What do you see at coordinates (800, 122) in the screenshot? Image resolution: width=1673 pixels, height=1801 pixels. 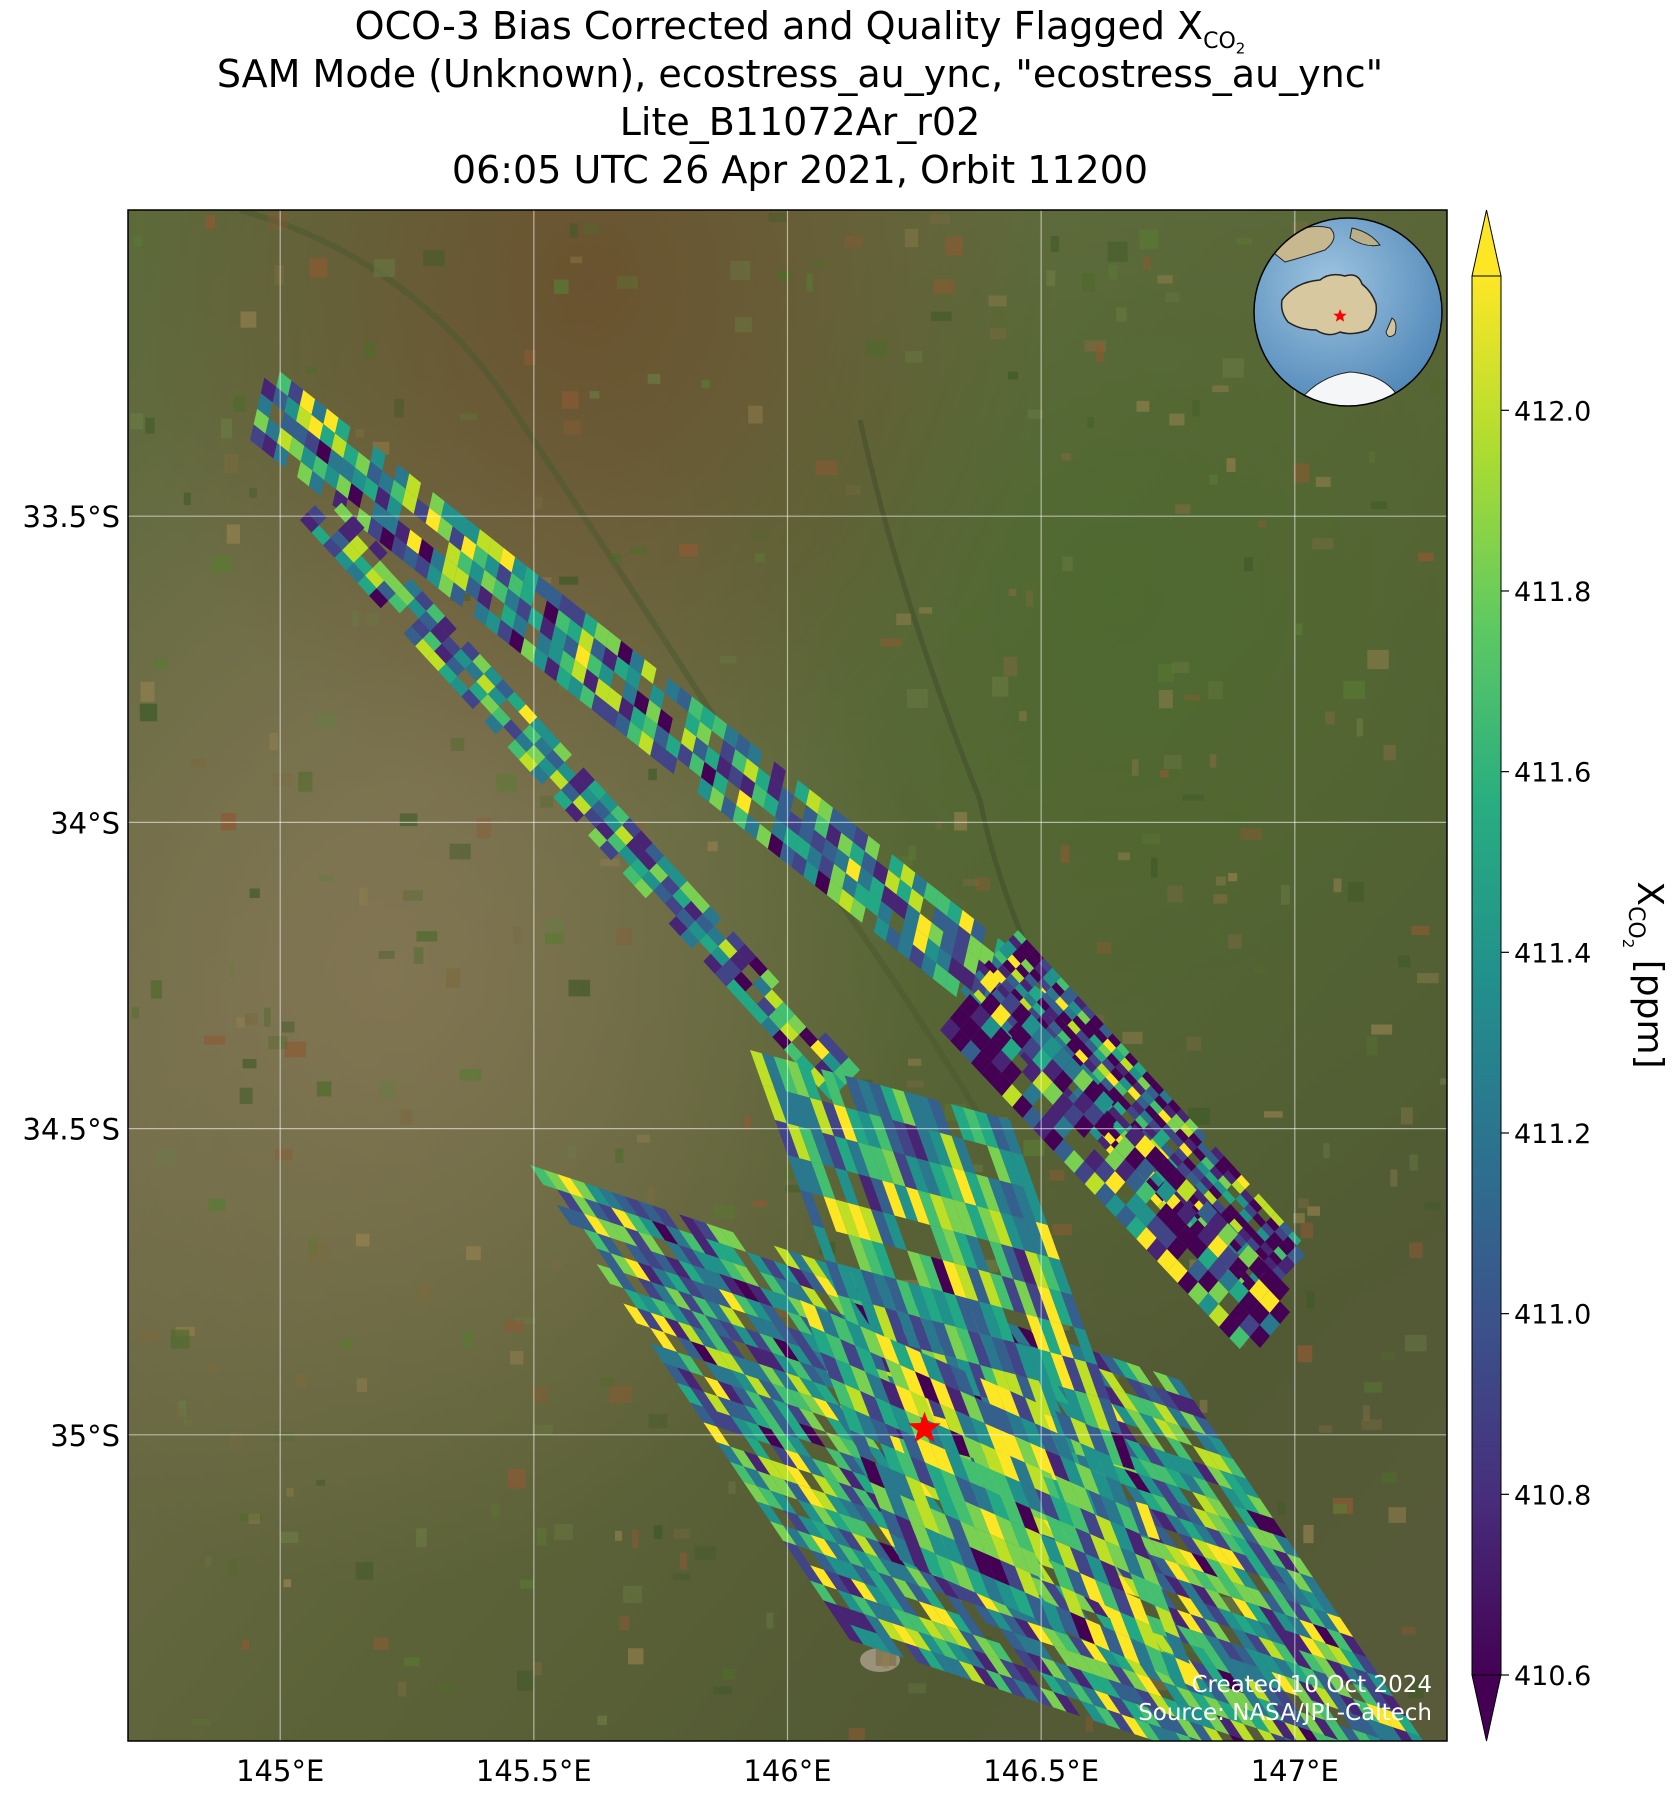 I see `title-line-3: Lite_B11072Ar_r02` at bounding box center [800, 122].